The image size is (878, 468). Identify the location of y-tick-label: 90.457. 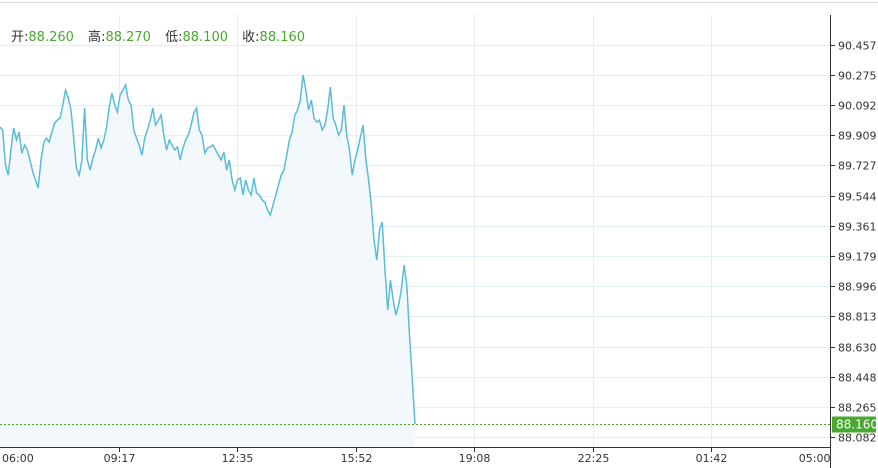
(857, 46).